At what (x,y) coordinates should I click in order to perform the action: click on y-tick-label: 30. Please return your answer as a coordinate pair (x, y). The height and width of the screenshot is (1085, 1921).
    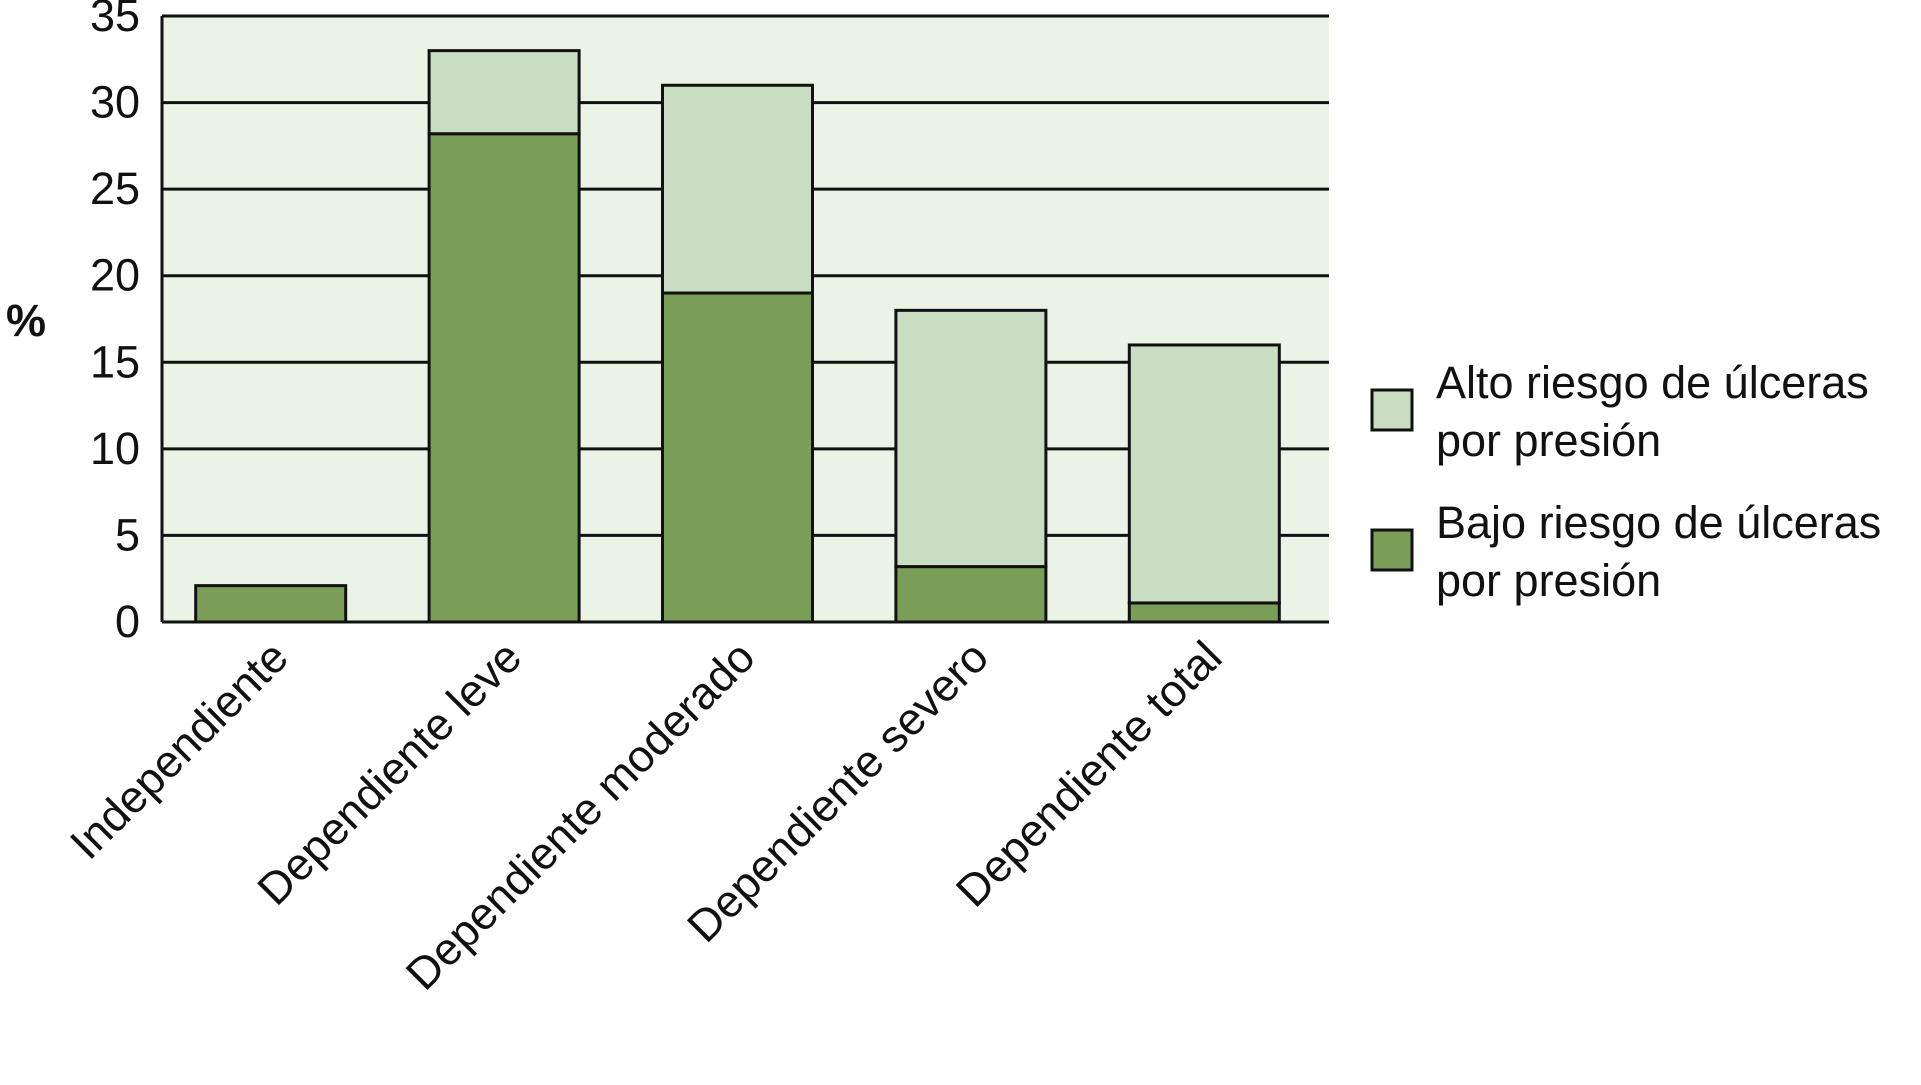
    Looking at the image, I should click on (115, 102).